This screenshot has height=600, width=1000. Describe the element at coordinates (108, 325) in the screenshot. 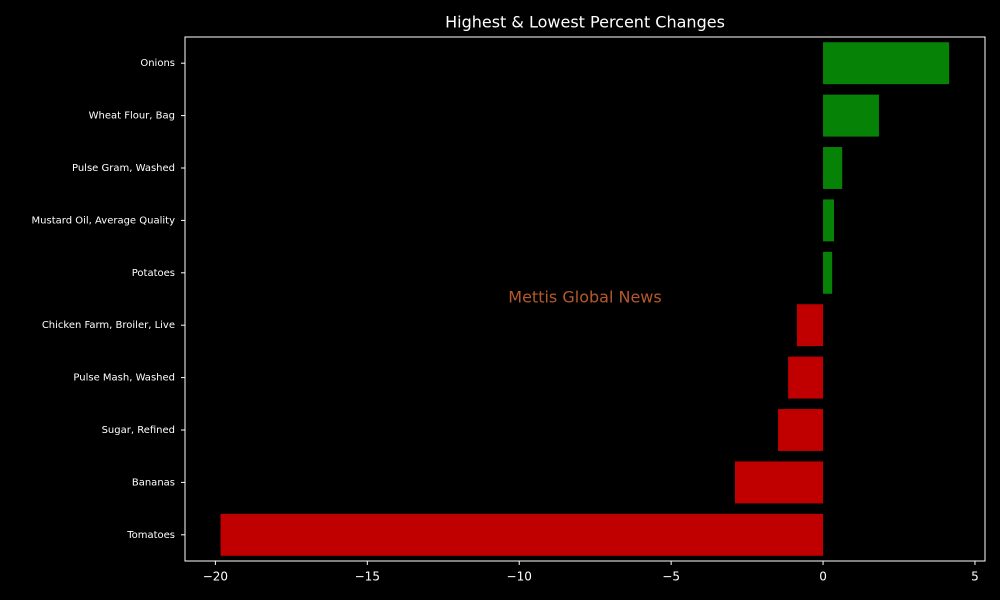

I see `y-tick-label: Chicken Farm, Broiler, Live` at that location.